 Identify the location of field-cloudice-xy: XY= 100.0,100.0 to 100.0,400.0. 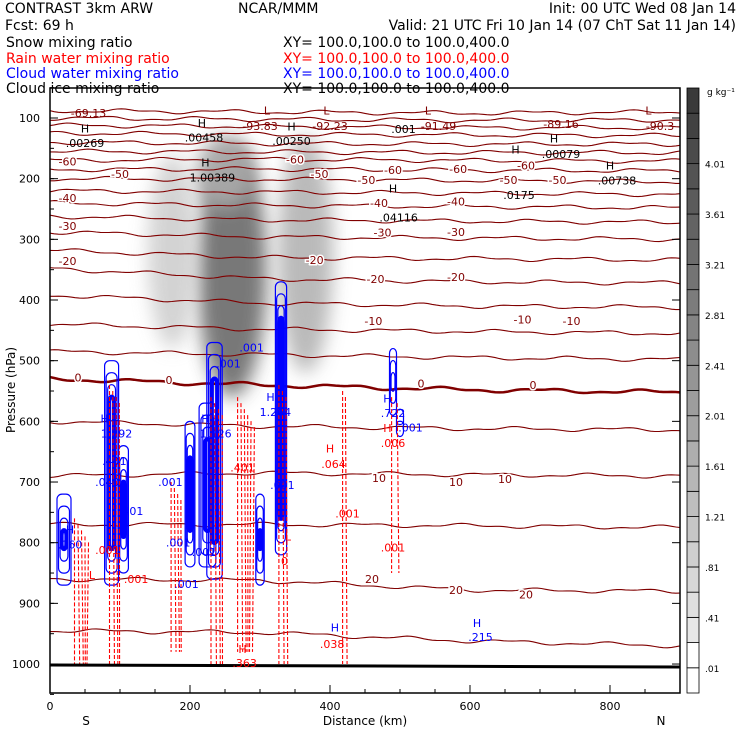
(396, 89).